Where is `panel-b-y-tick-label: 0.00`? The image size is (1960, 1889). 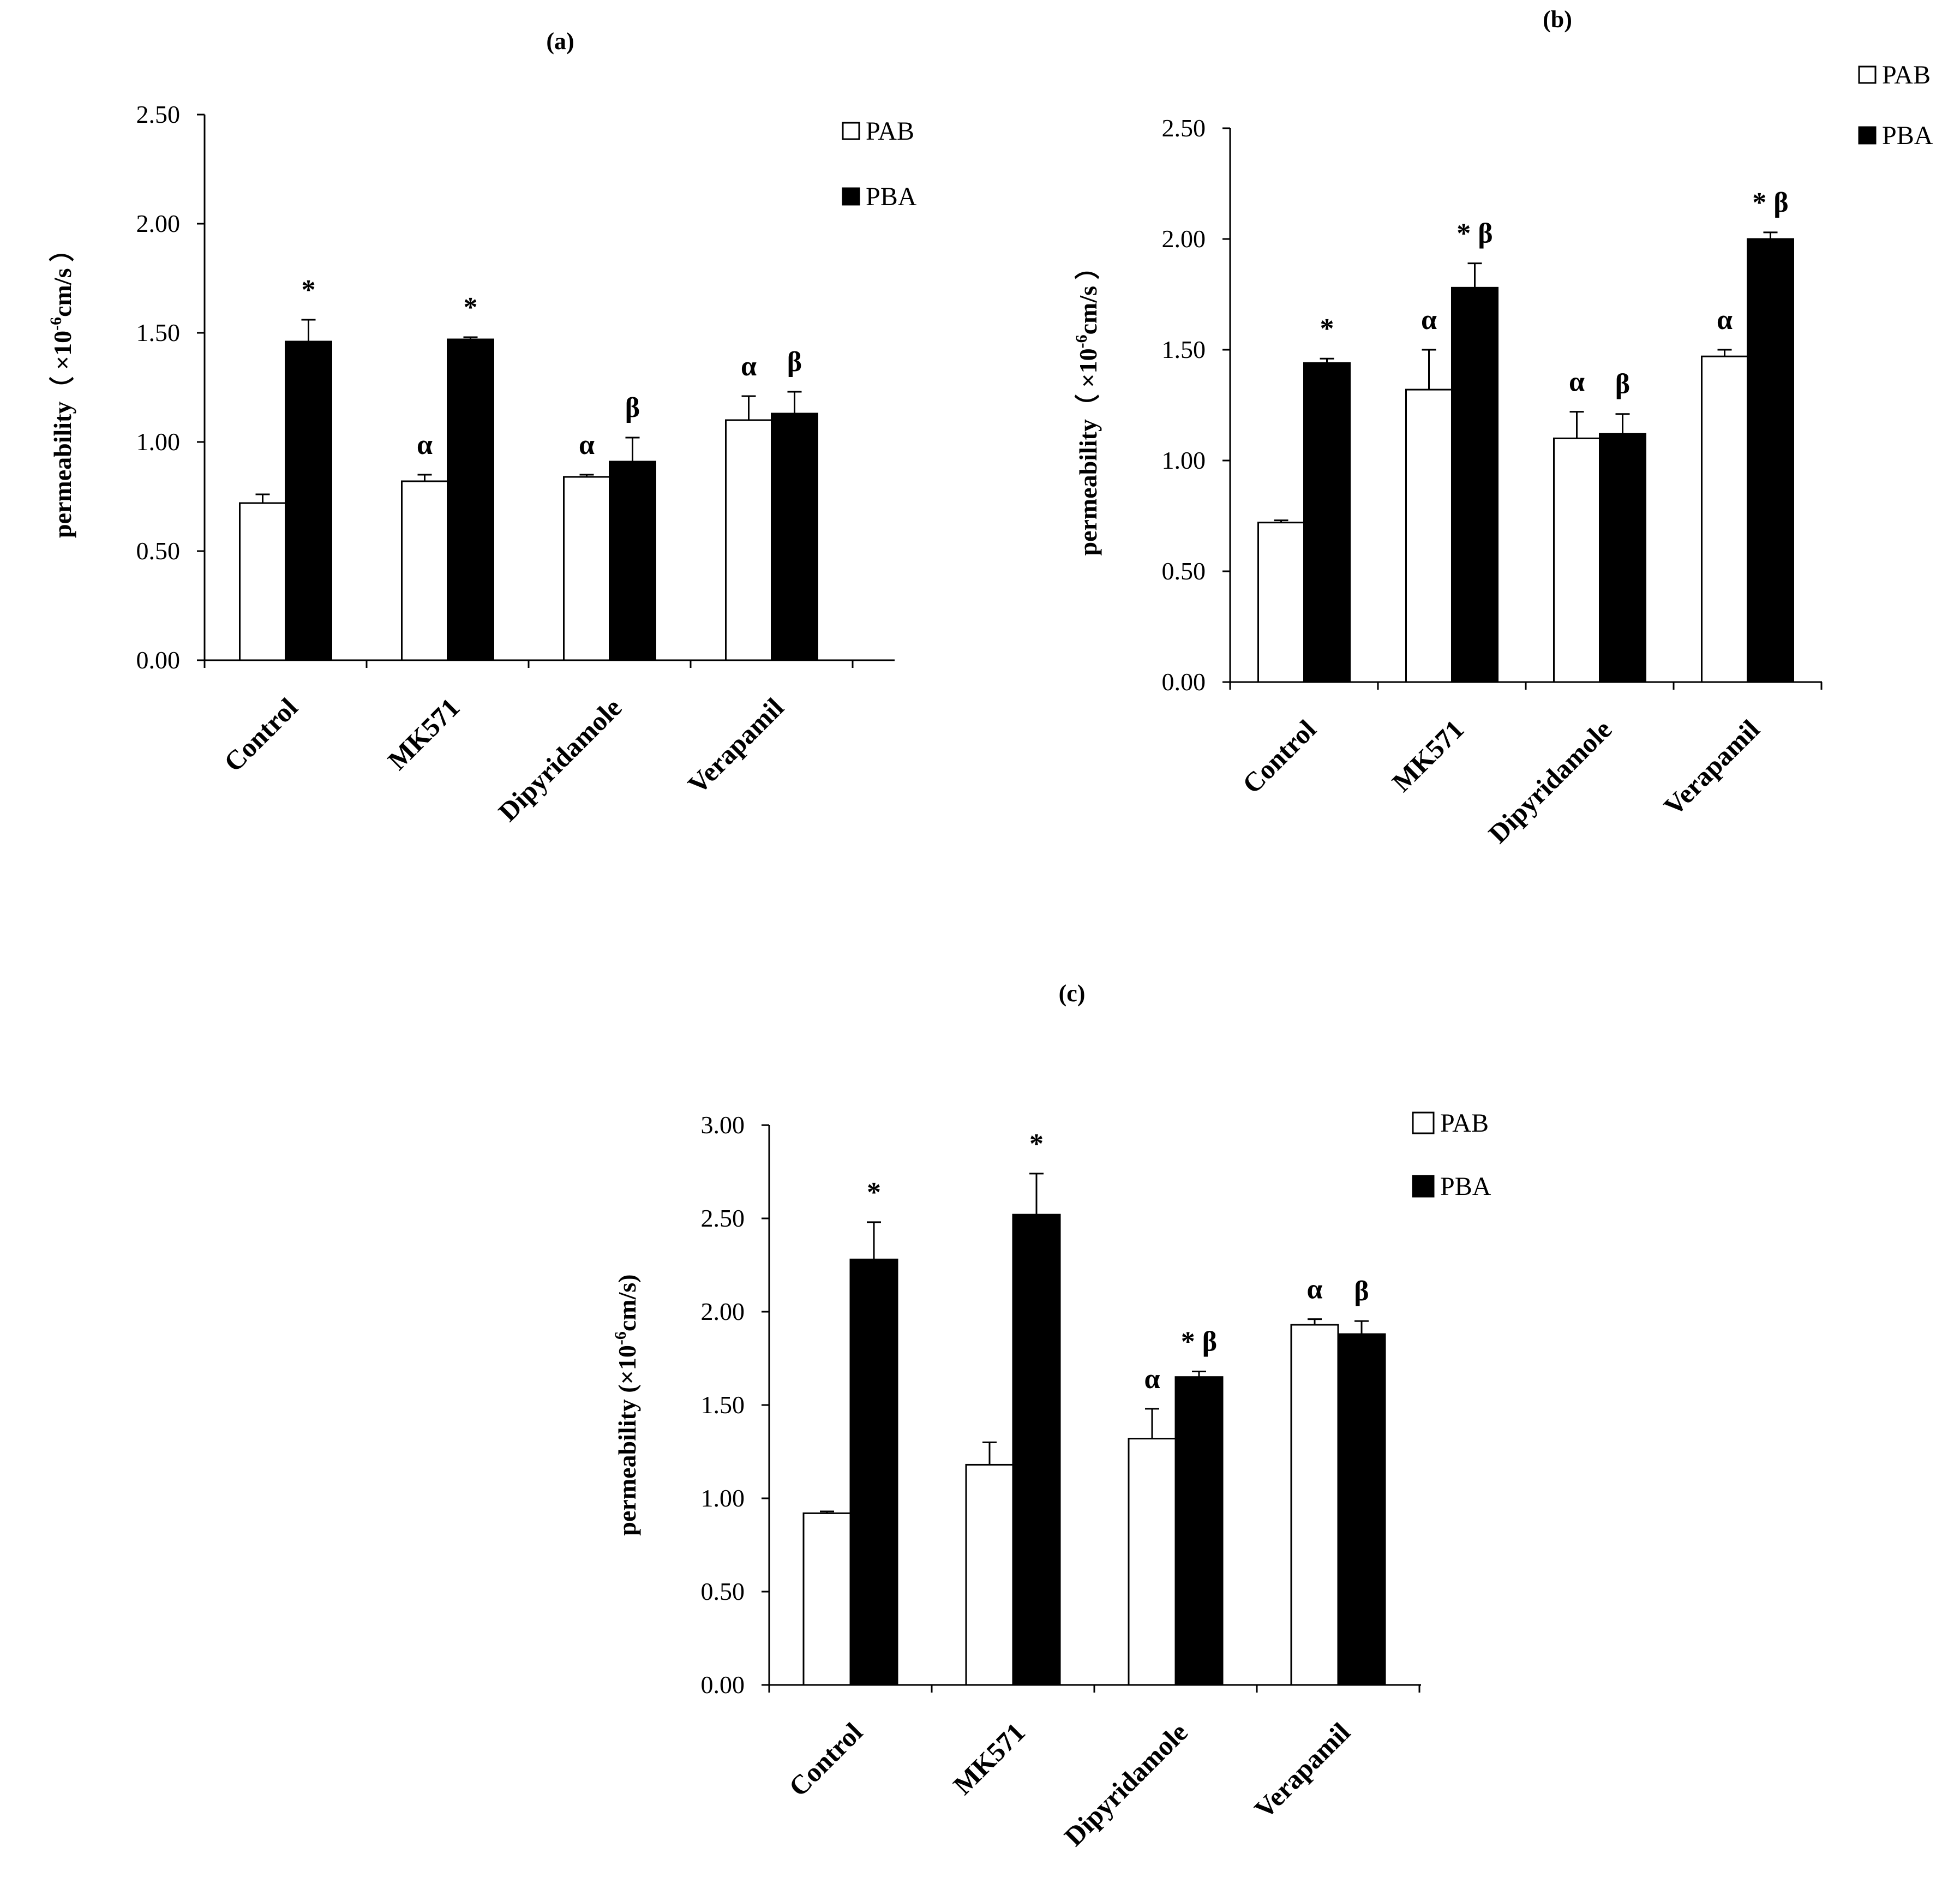 panel-b-y-tick-label: 0.00 is located at coordinates (1184, 682).